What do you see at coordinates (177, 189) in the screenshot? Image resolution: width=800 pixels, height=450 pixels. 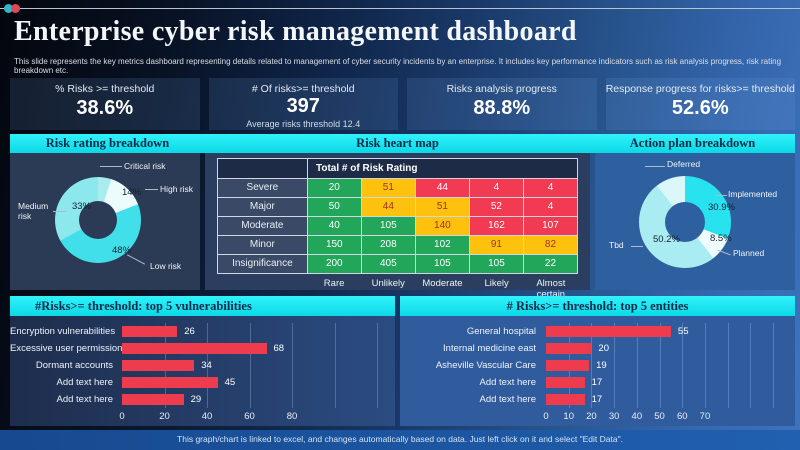 I see `slice-label-high: High risk` at bounding box center [177, 189].